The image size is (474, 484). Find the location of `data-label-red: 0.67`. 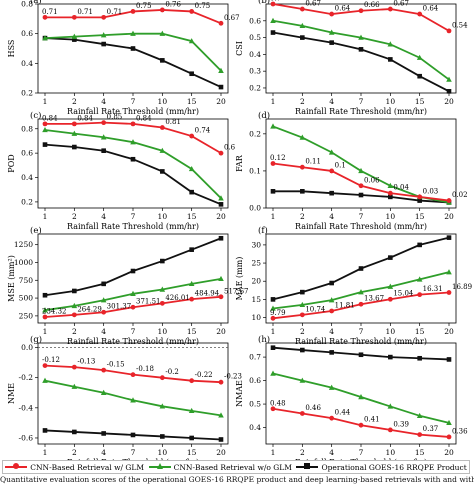

data-label-red: 0.67 is located at coordinates (232, 18).